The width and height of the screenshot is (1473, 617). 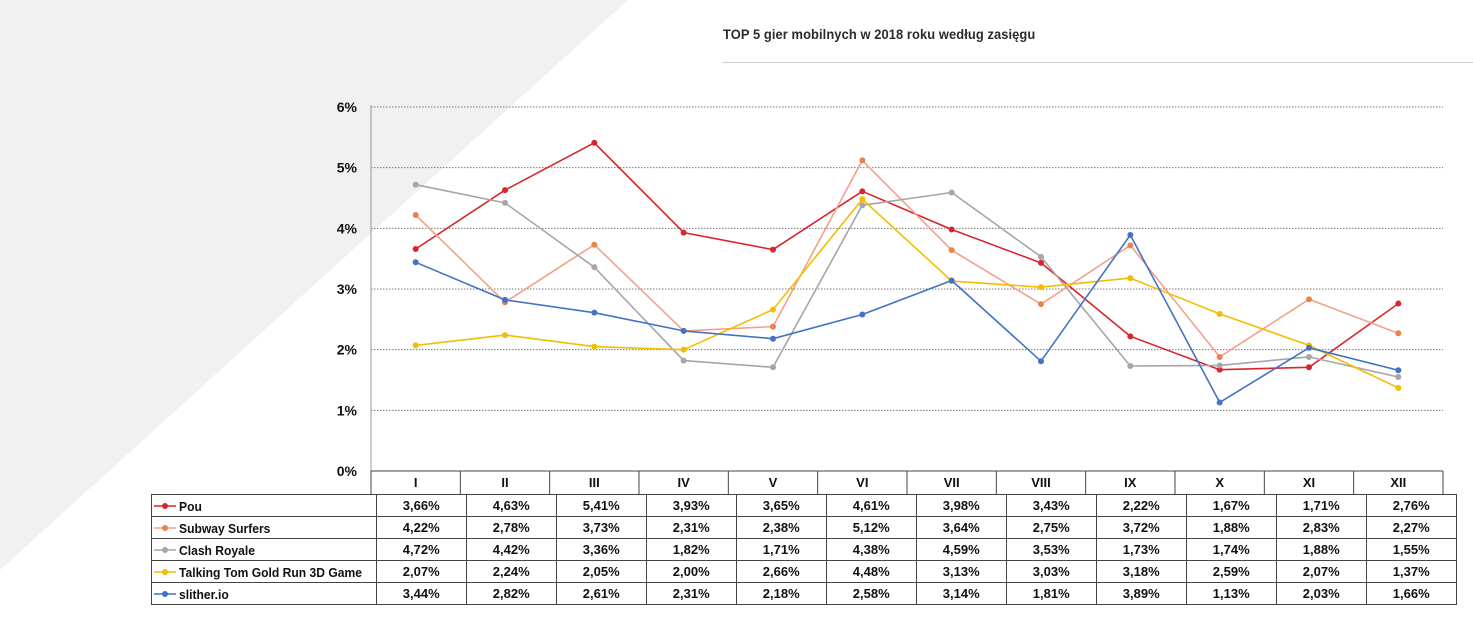 I want to click on table-cell: 4,22%, so click(x=421, y=527).